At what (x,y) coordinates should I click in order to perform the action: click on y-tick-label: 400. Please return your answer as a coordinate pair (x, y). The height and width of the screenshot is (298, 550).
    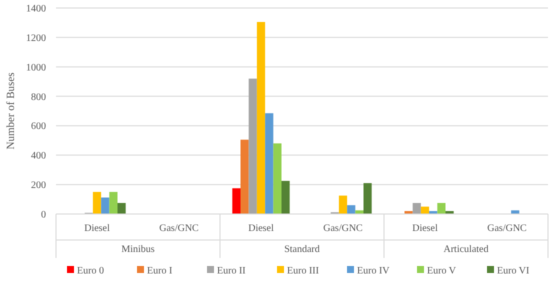
    Looking at the image, I should click on (38, 156).